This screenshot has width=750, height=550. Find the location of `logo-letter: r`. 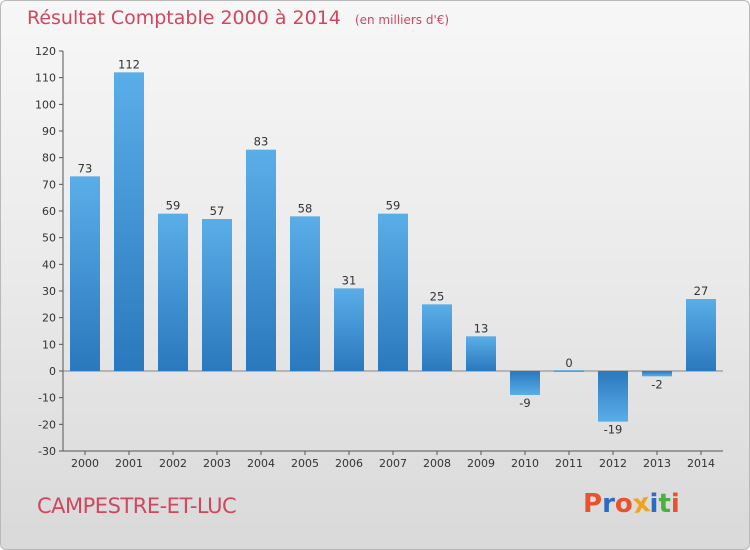

logo-letter: r is located at coordinates (608, 504).